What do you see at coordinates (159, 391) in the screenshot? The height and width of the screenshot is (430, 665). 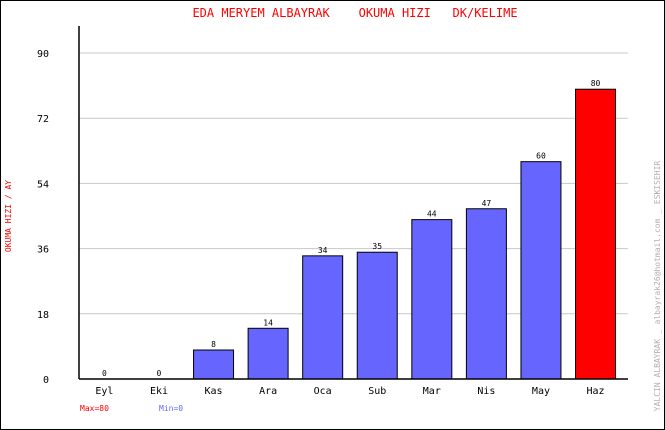 I see `x-tick-label: Eki` at bounding box center [159, 391].